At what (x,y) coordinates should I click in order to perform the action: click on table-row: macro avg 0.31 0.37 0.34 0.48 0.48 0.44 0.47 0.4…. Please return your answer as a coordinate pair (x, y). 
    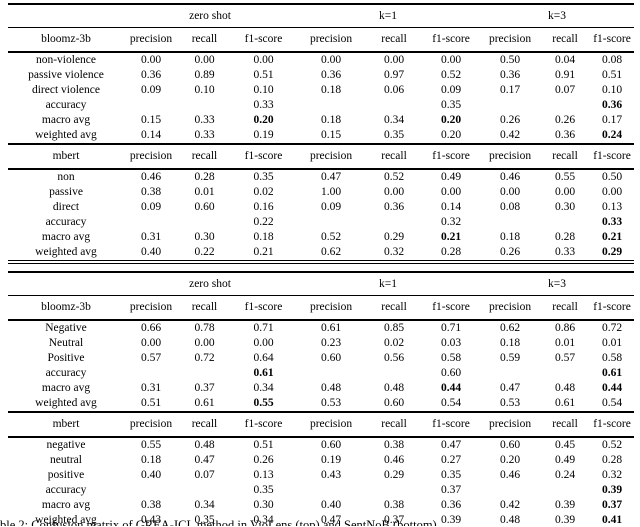
    Looking at the image, I should click on (321, 388).